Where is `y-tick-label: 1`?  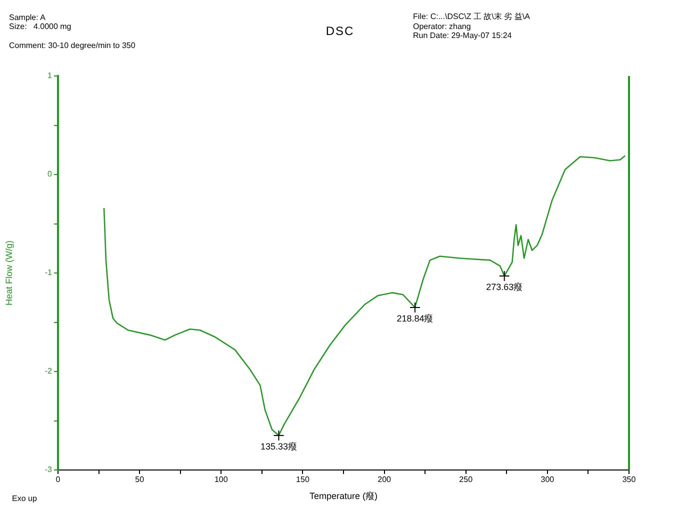
y-tick-label: 1 is located at coordinates (50, 75).